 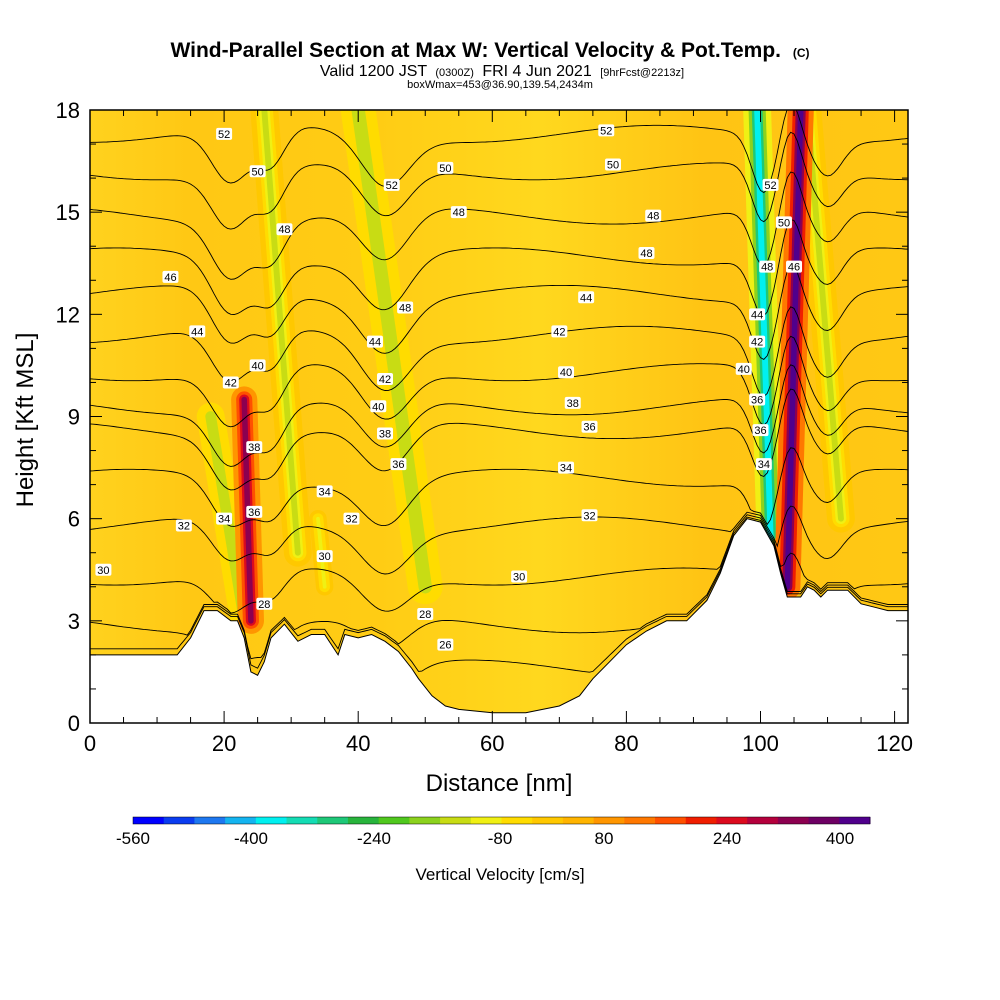 I want to click on subtitle-forecast: [9hrFcst@2213z], so click(x=642, y=73).